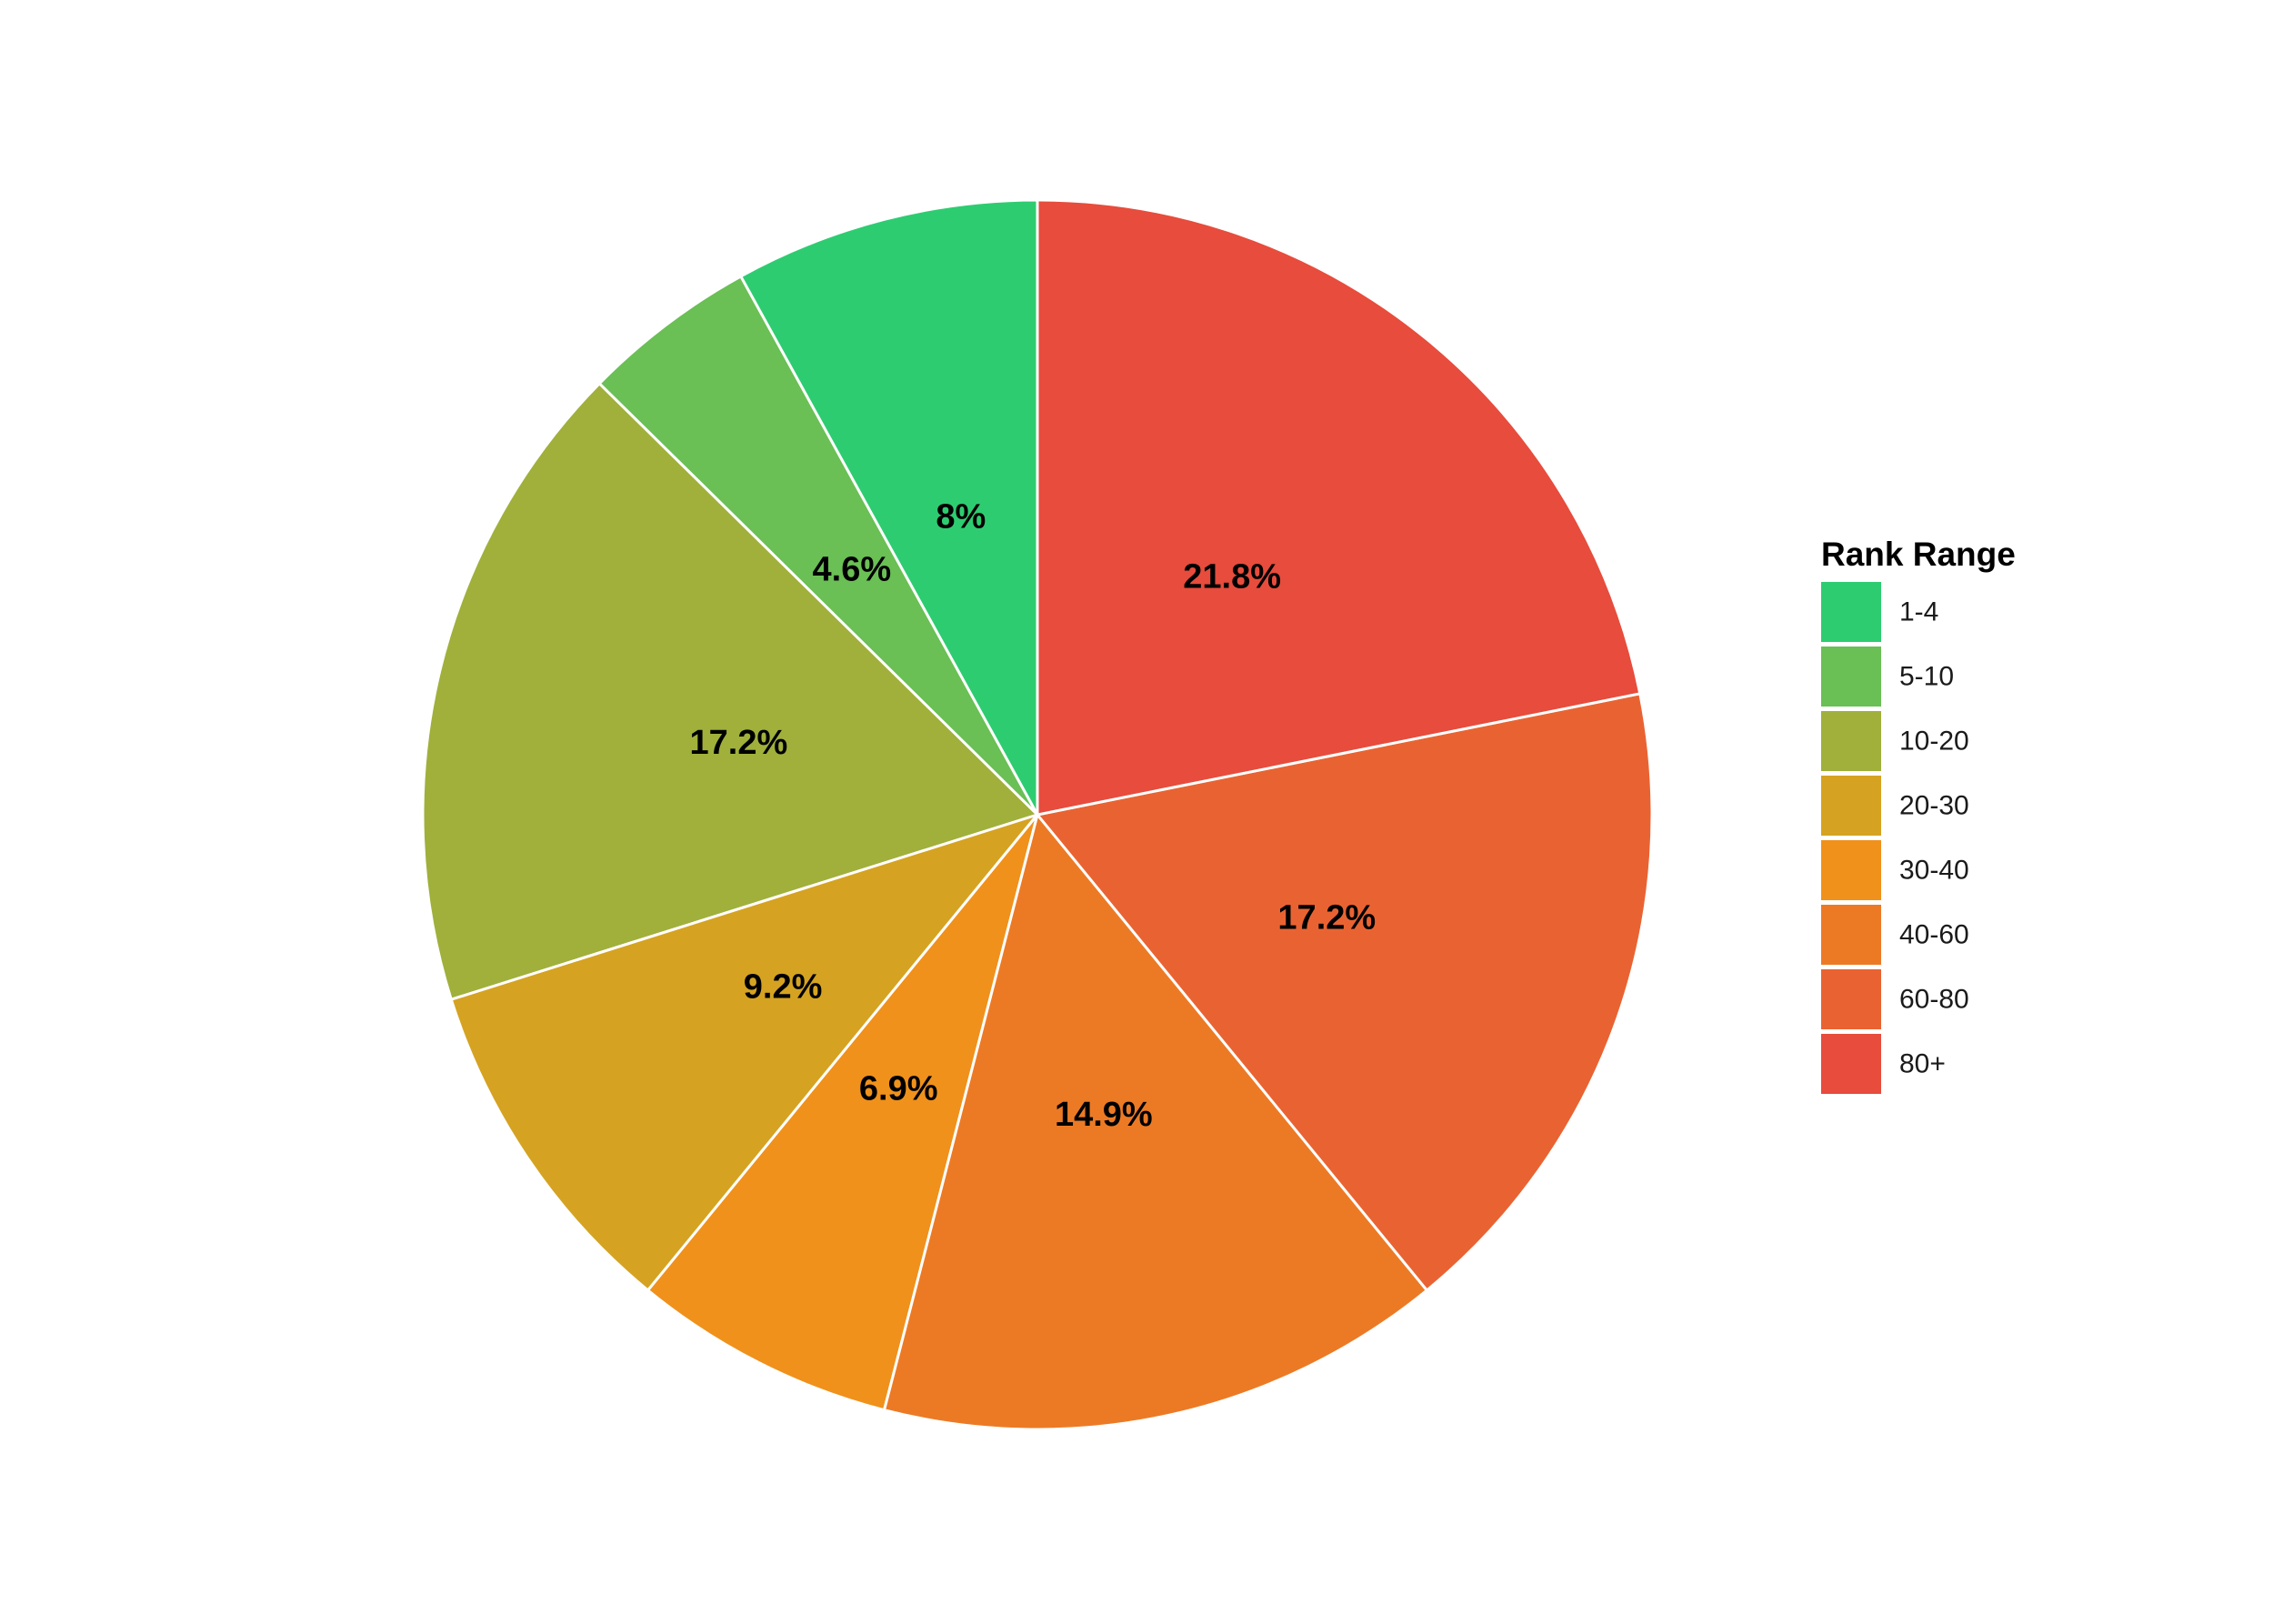 The height and width of the screenshot is (1624, 2273). I want to click on legend-label-20-30: 20-30, so click(1934, 806).